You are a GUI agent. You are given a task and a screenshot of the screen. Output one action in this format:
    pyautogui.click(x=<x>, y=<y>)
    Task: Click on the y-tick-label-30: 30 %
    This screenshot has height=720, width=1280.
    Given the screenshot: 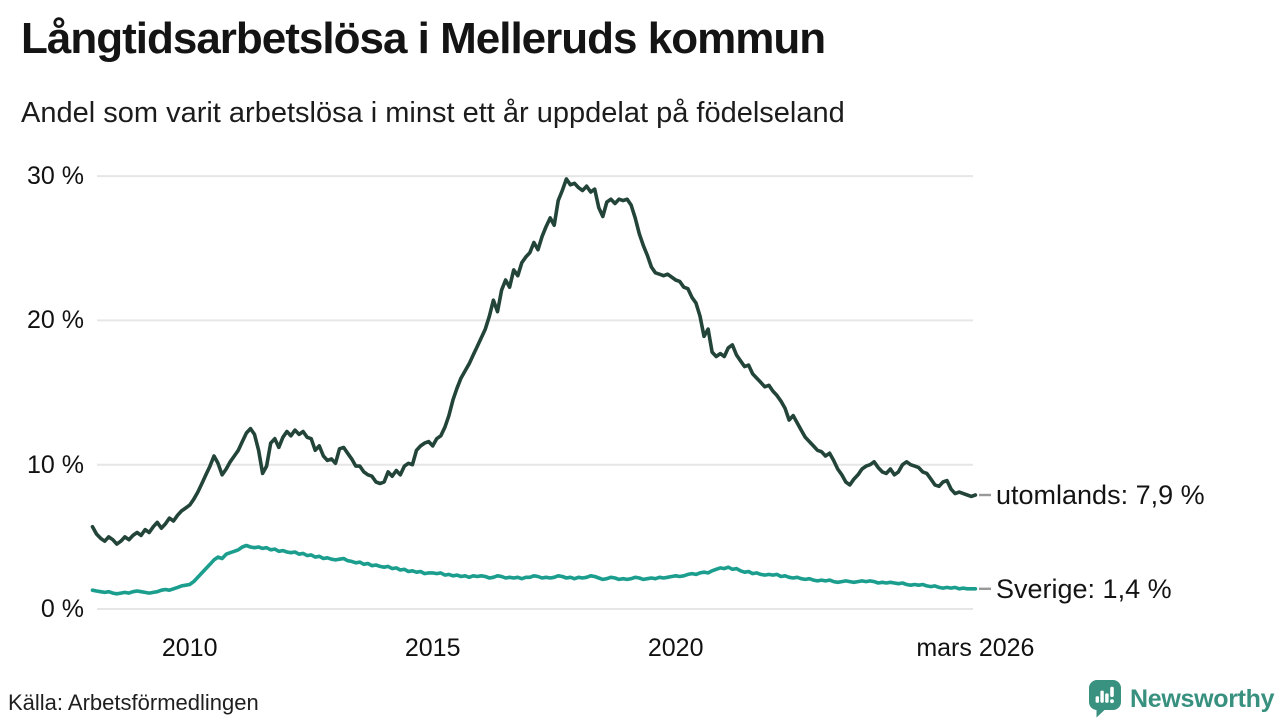 What is the action you would take?
    pyautogui.click(x=55, y=176)
    